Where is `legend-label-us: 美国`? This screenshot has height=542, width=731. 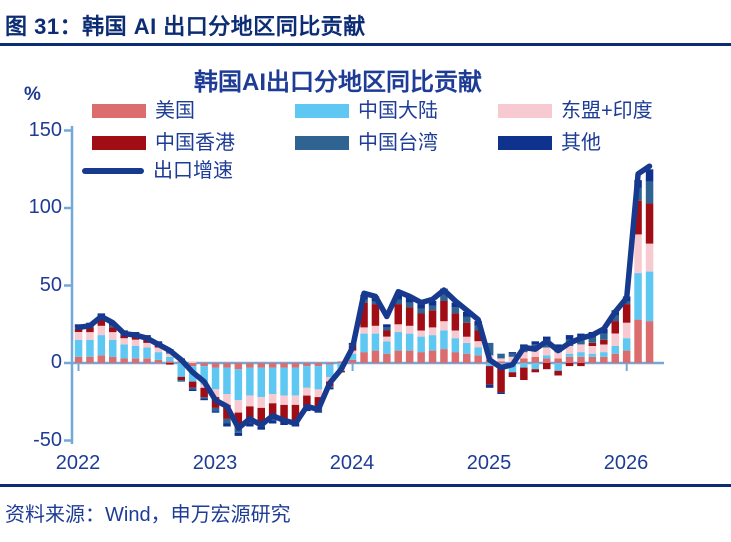 legend-label-us: 美国 is located at coordinates (175, 111).